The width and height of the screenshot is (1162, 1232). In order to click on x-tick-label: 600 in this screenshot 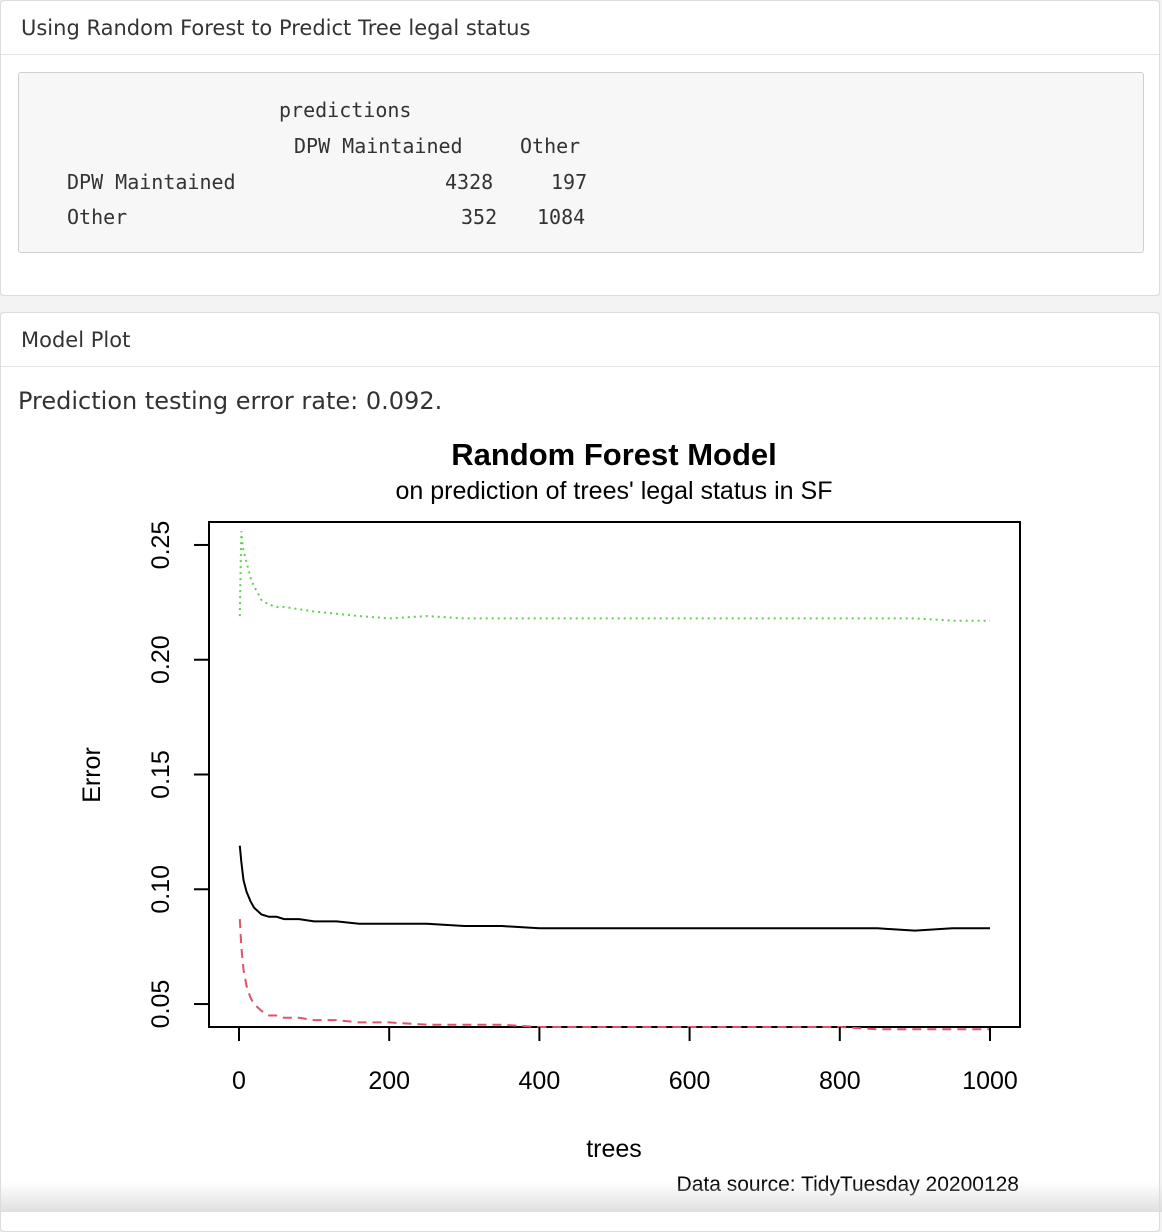, I will do `click(690, 1081)`.